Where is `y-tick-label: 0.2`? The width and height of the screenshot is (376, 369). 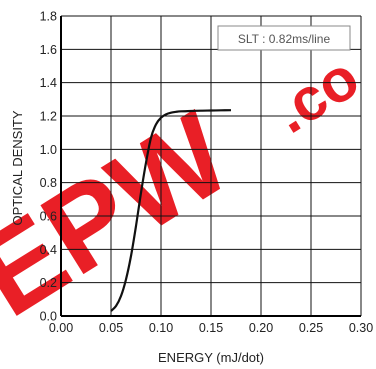
y-tick-label: 0.2 is located at coordinates (48, 283).